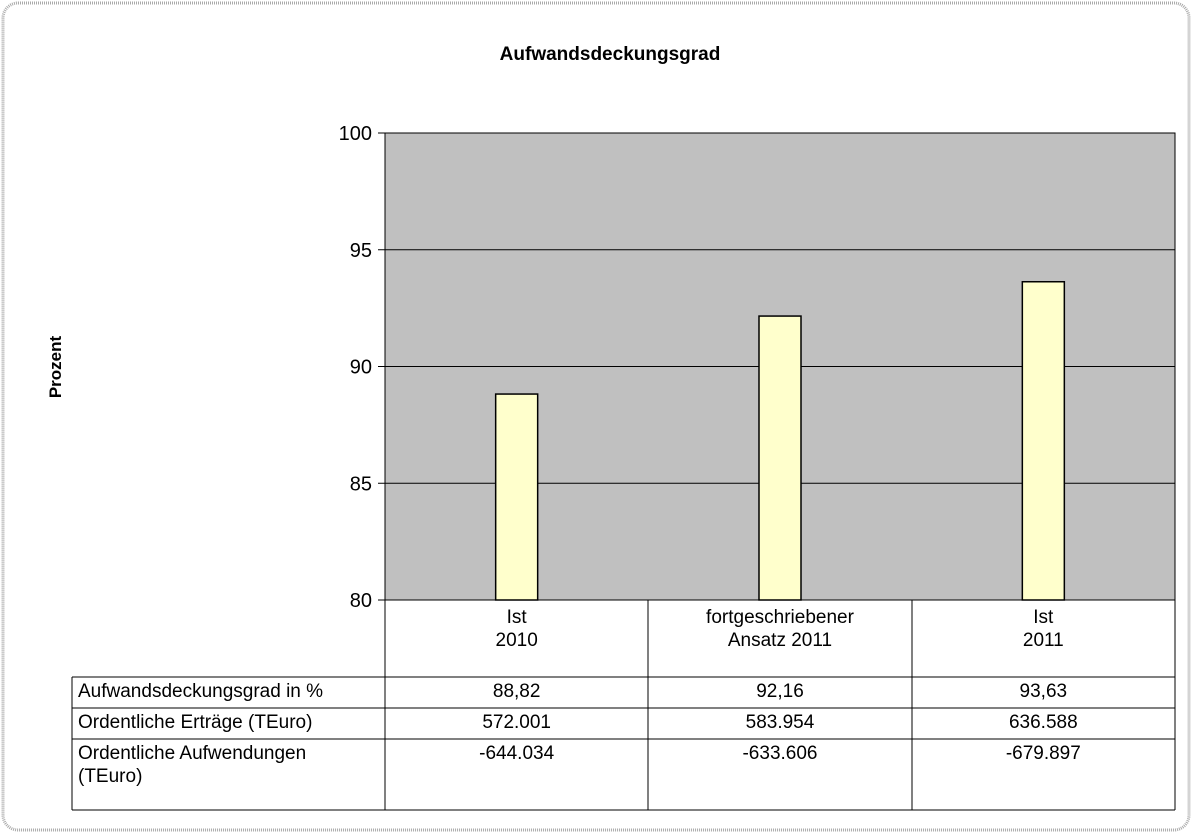  What do you see at coordinates (361, 601) in the screenshot?
I see `y-tick-label: 80` at bounding box center [361, 601].